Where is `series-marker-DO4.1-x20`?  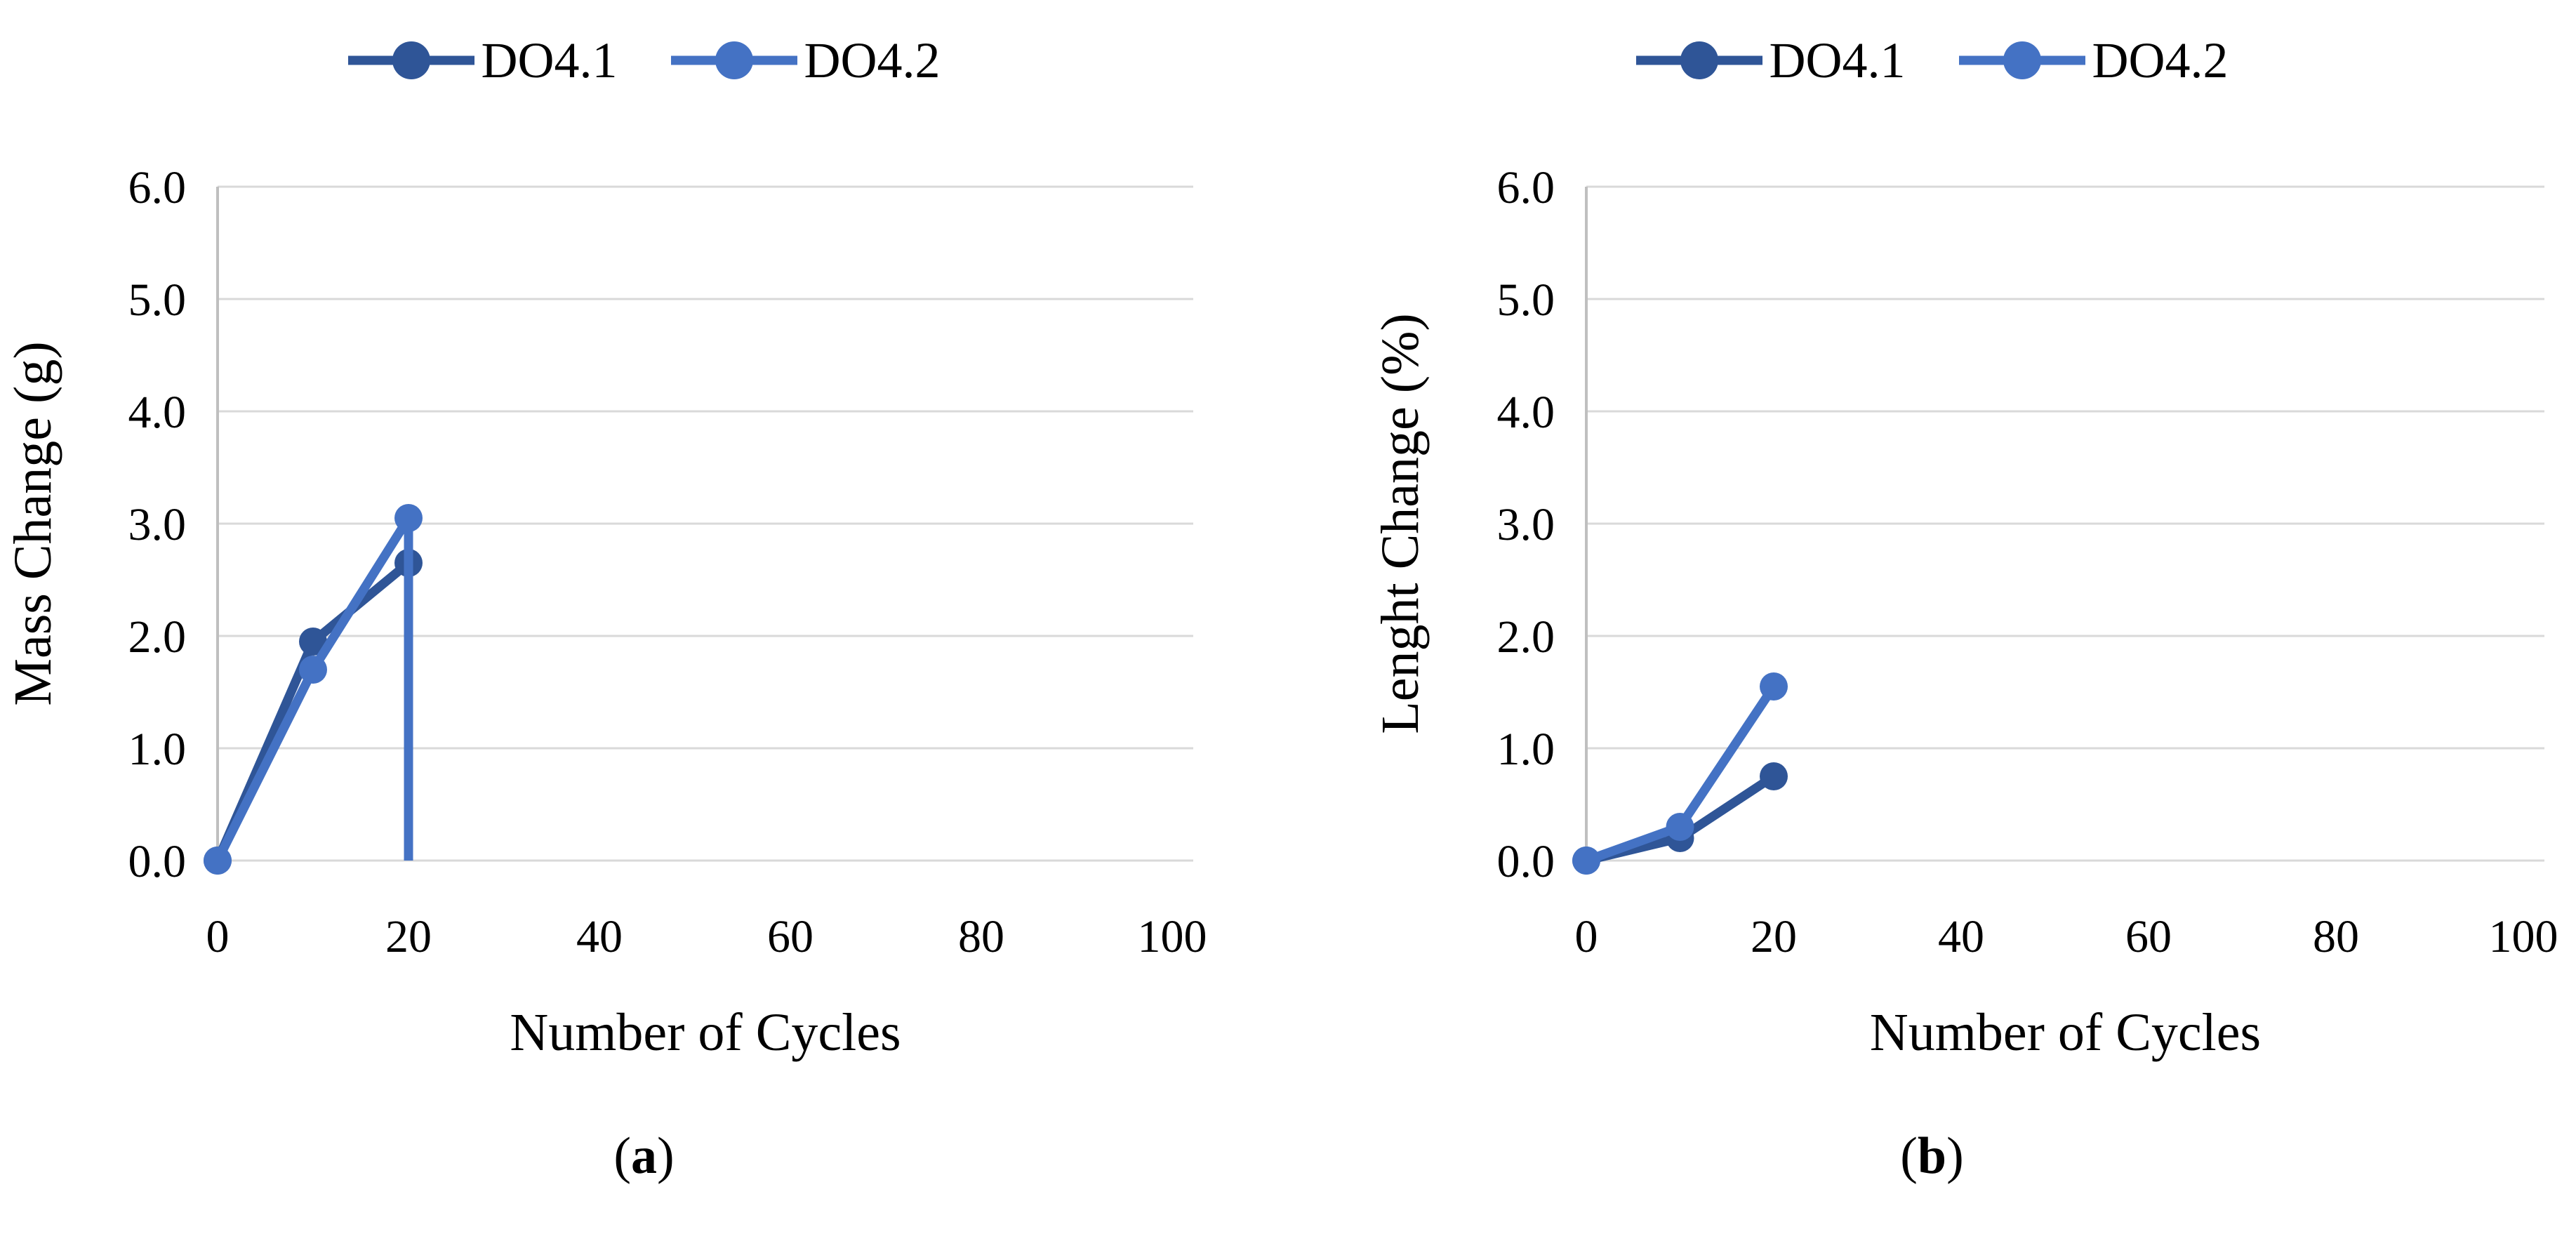 series-marker-DO4.1-x20 is located at coordinates (1774, 776).